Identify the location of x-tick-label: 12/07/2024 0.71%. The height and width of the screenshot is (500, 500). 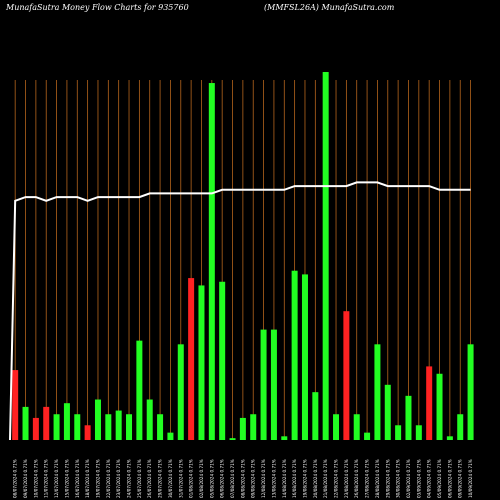
(56, 478).